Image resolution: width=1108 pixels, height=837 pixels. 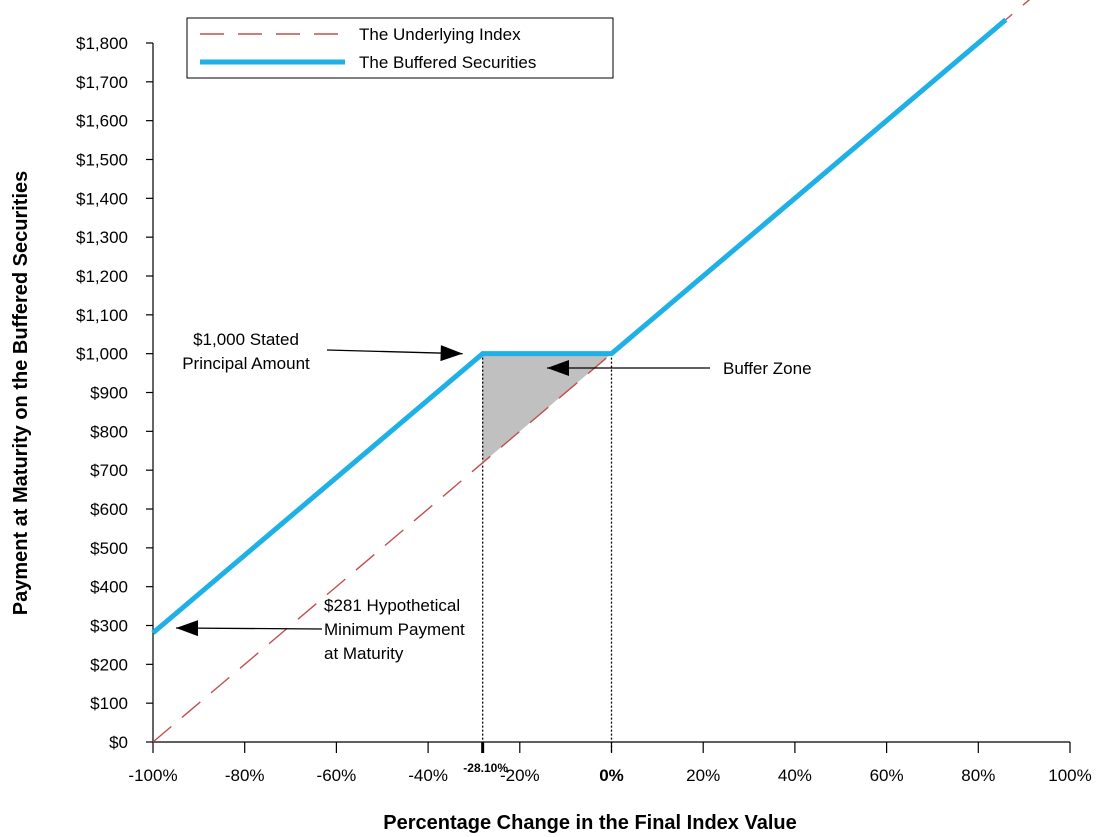 I want to click on y-tick-label: $1,100, so click(x=102, y=315).